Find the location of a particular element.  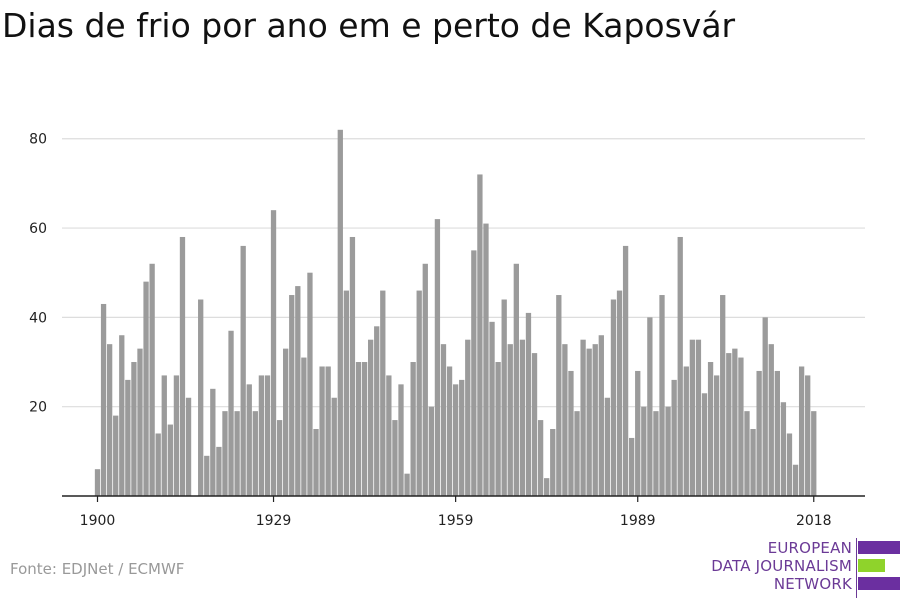

bar-2009 is located at coordinates (759, 433).